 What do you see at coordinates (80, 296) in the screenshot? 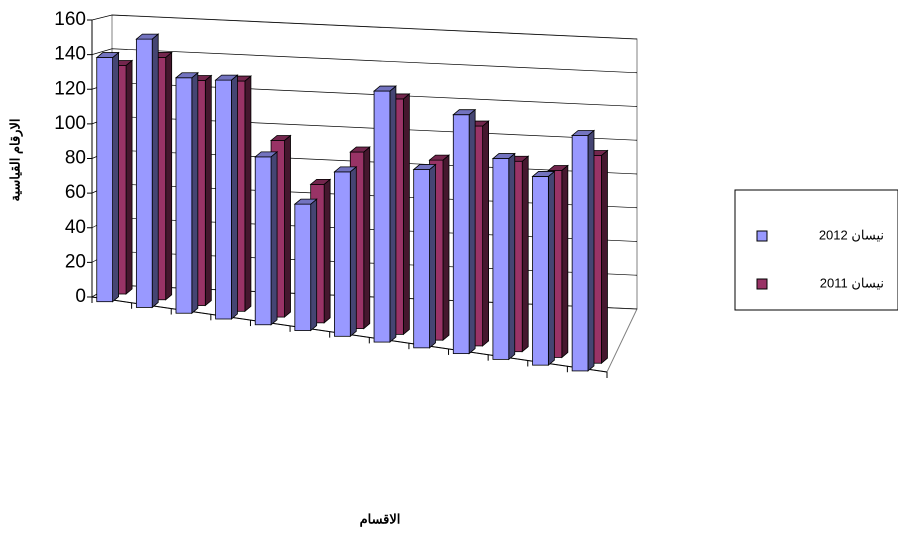
I see `y-tick-label: 0` at bounding box center [80, 296].